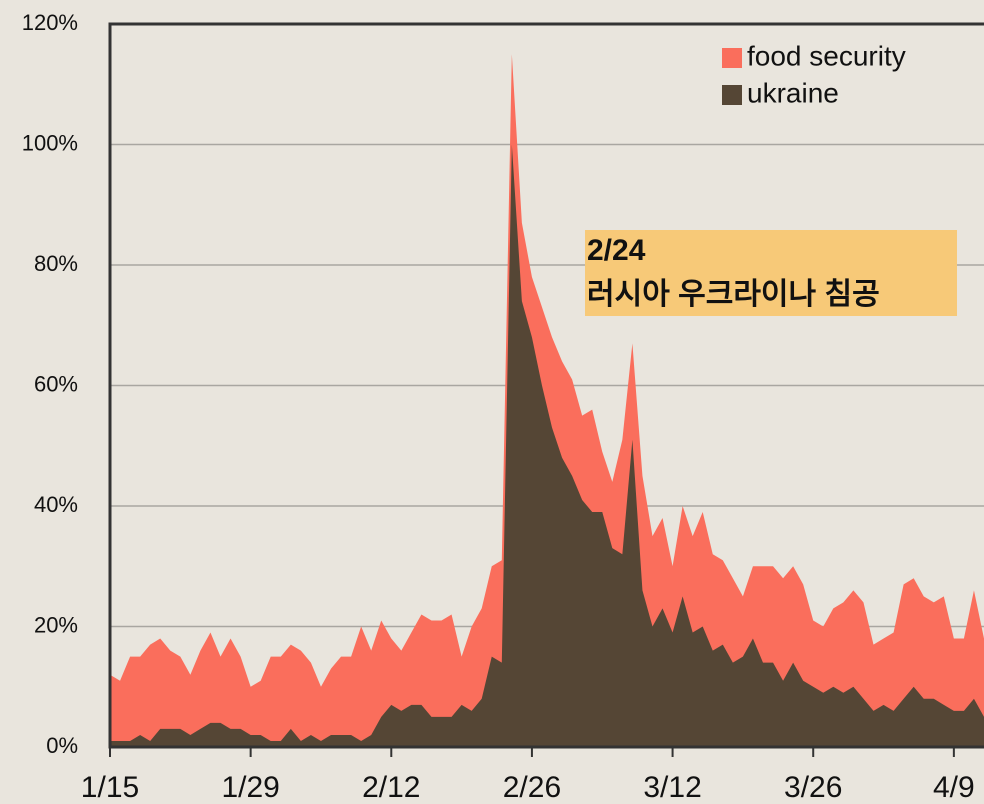  What do you see at coordinates (250, 787) in the screenshot?
I see `x-tick-label: 1/29` at bounding box center [250, 787].